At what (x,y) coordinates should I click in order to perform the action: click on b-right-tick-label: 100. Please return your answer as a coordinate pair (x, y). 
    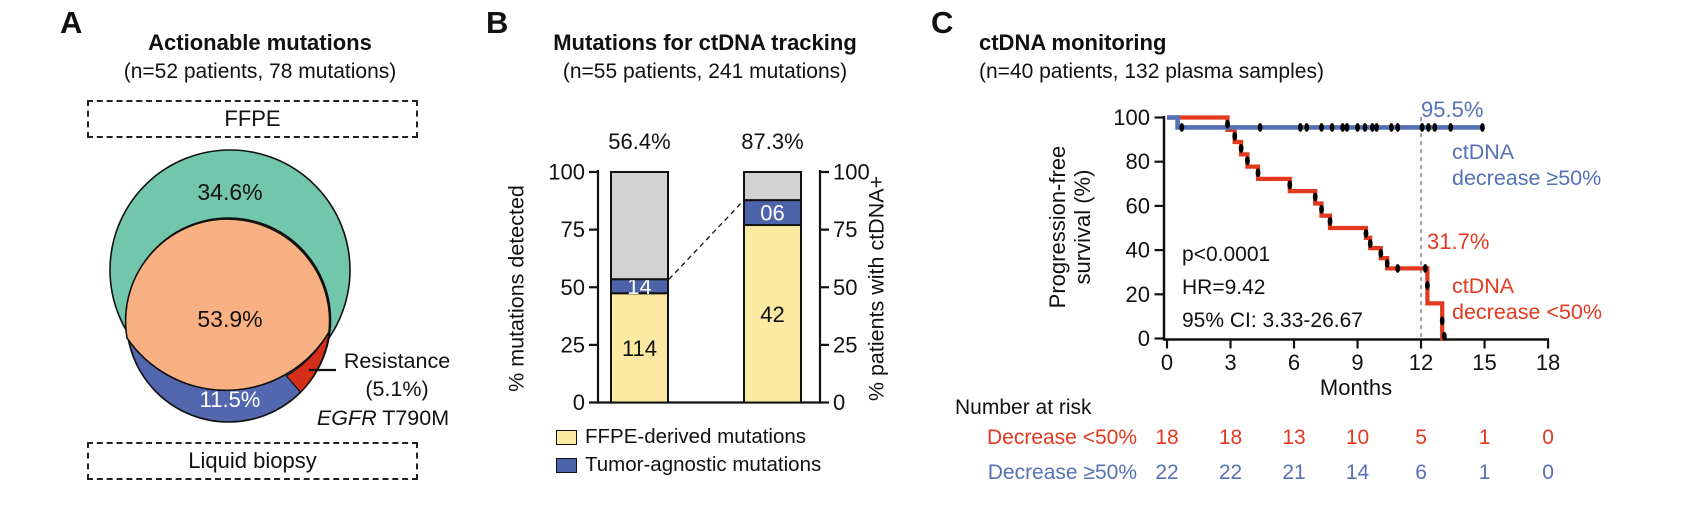
    Looking at the image, I should click on (851, 172).